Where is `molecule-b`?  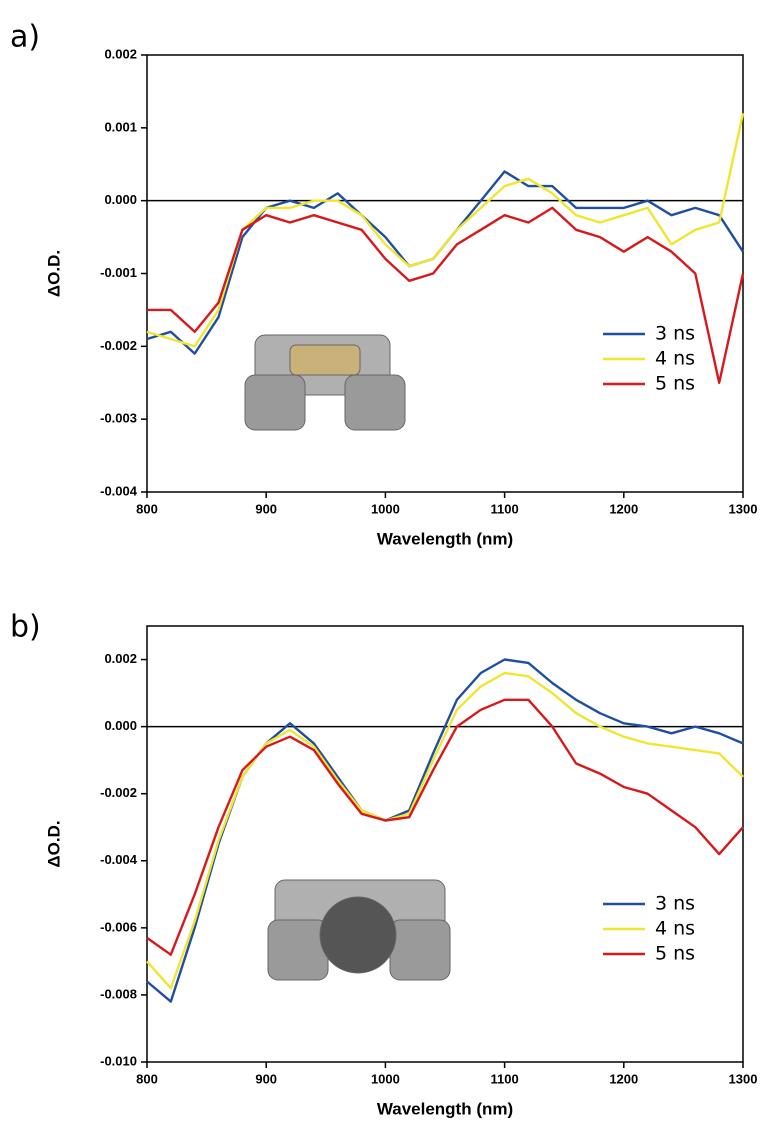 molecule-b is located at coordinates (359, 930).